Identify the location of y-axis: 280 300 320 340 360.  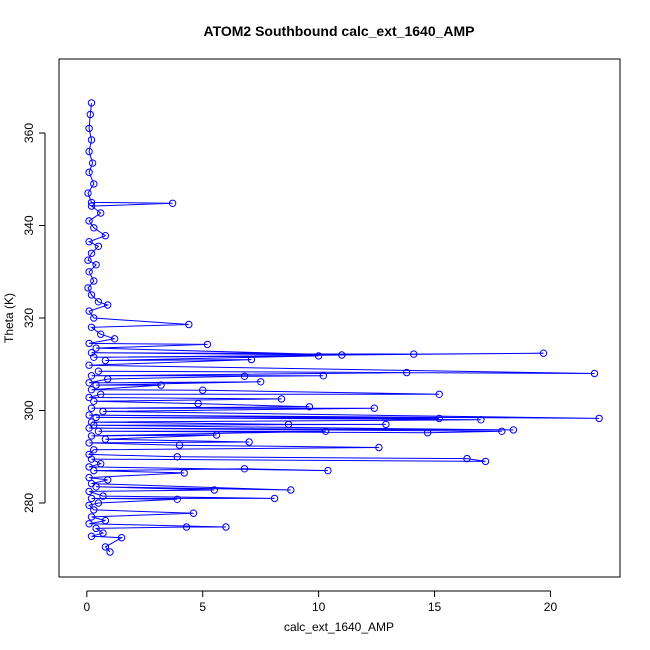
(34, 318).